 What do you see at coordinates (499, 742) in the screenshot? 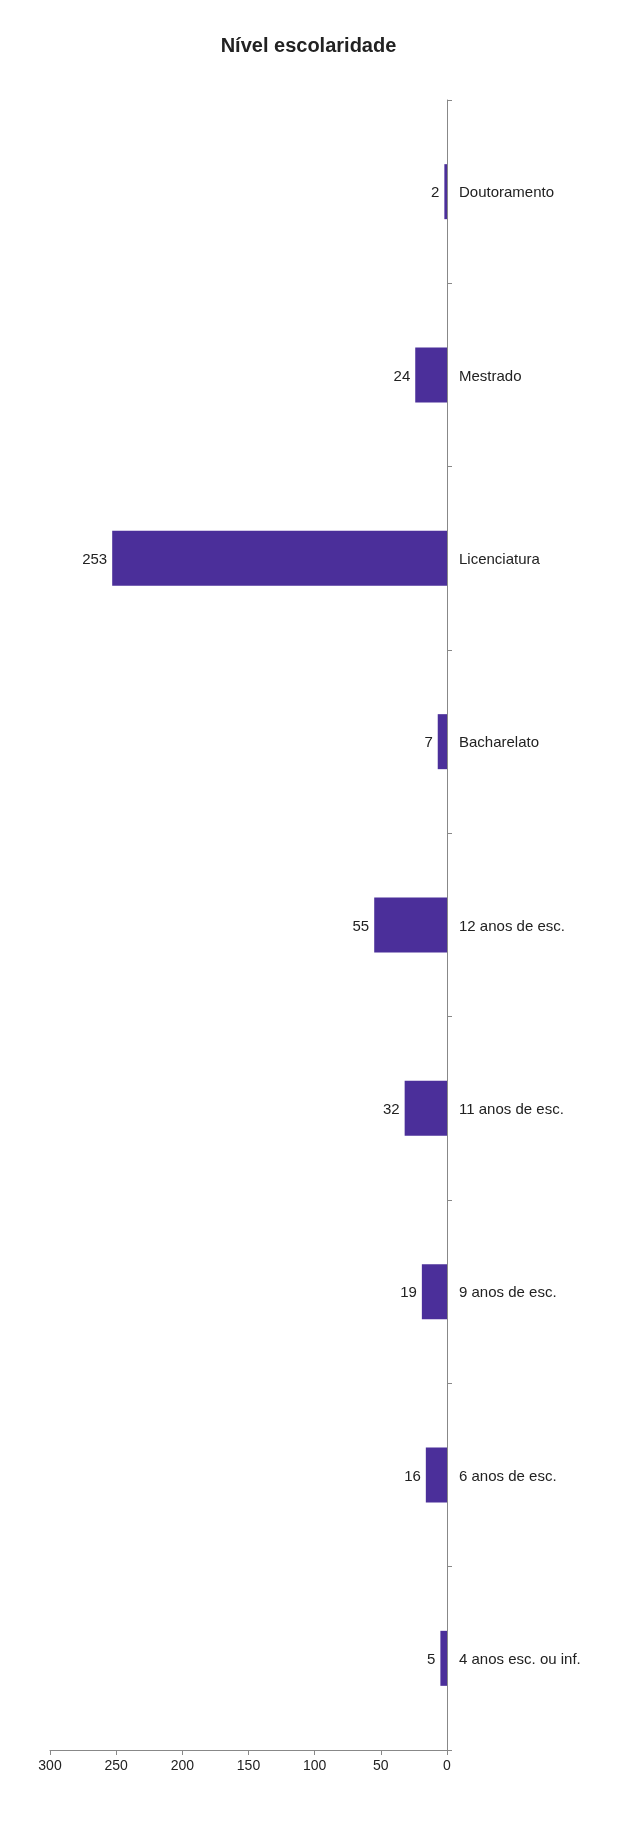
I see `y-tick-label: Bacharelato` at bounding box center [499, 742].